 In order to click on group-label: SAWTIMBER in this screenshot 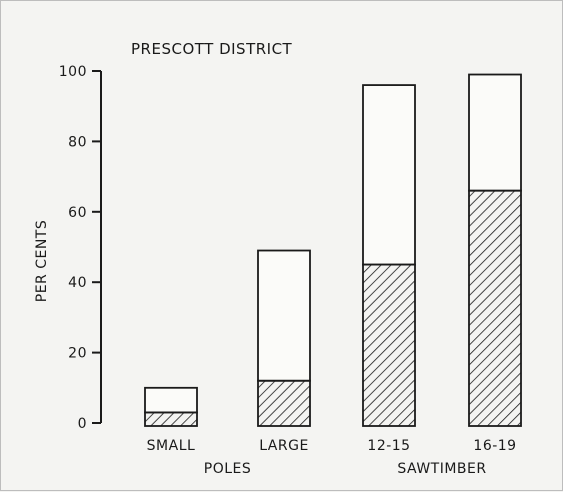, I will do `click(441, 469)`.